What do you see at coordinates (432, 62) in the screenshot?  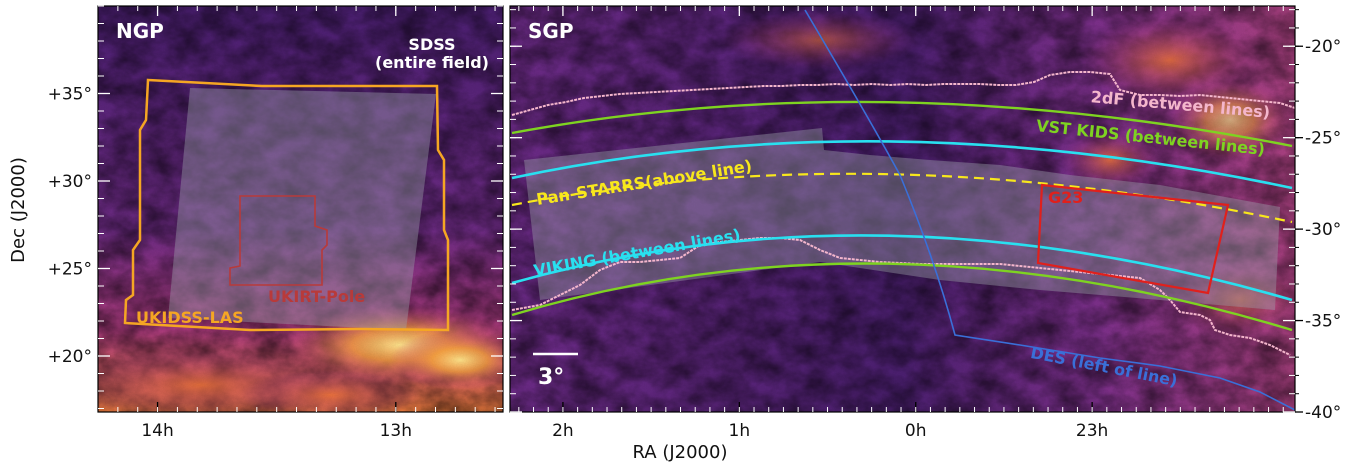 I see `sdss-label-line2: (entire field)` at bounding box center [432, 62].